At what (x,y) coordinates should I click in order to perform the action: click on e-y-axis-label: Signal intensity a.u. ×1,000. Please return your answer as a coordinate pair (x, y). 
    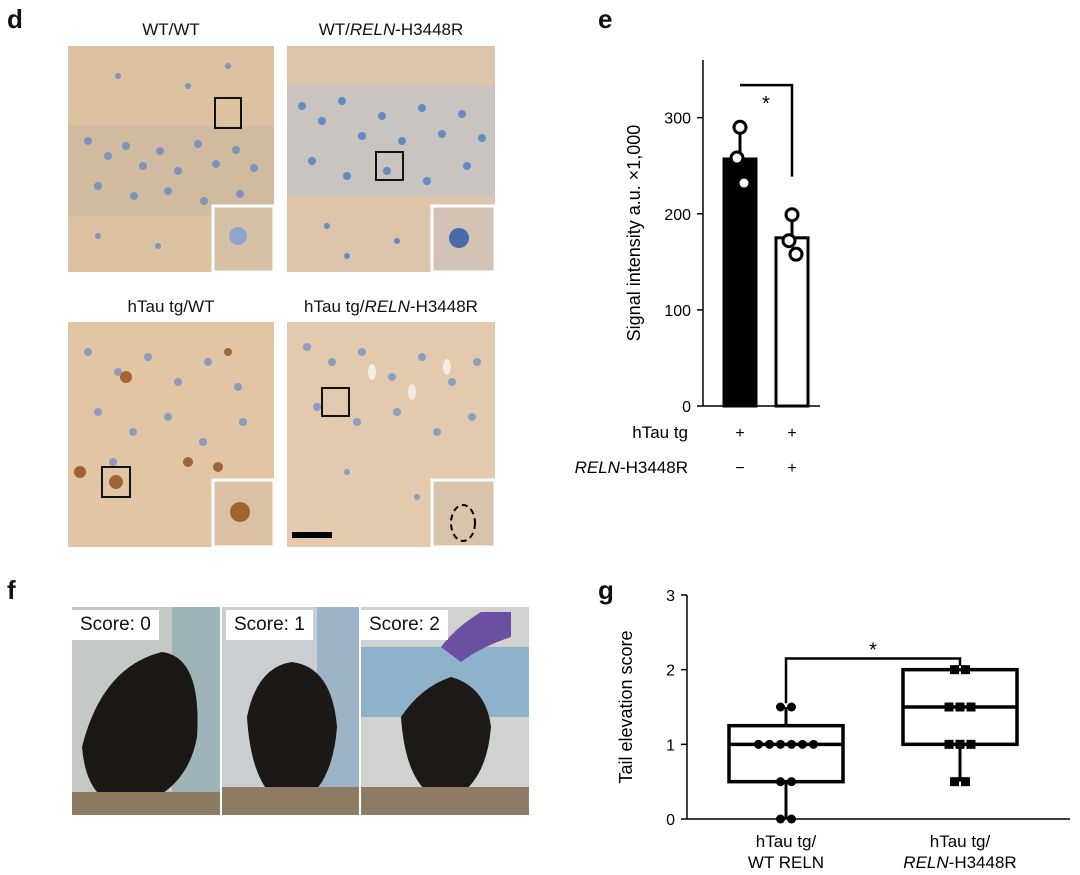
    Looking at the image, I should click on (634, 233).